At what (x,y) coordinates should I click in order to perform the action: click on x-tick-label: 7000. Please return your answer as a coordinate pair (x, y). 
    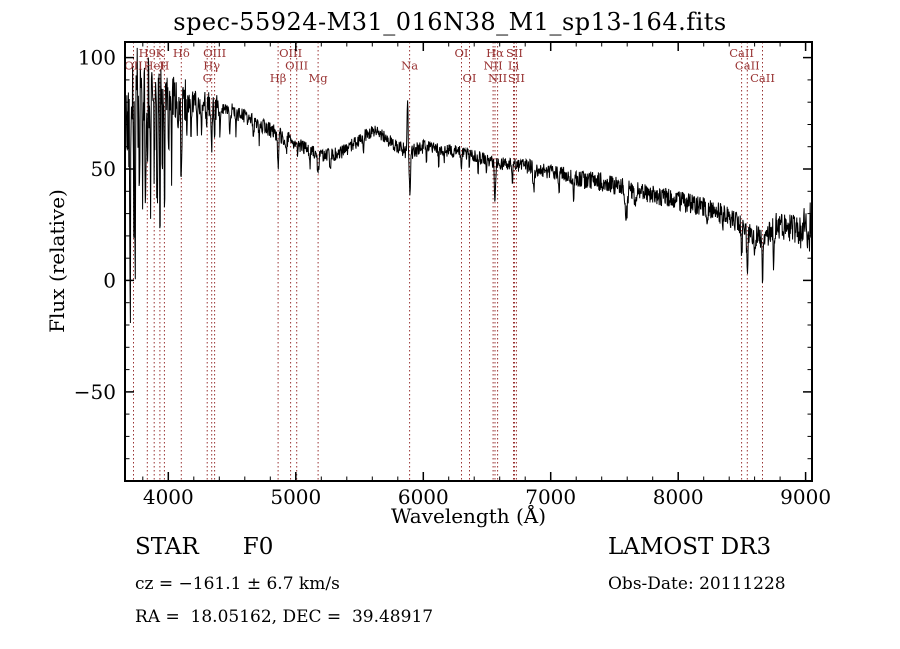
    Looking at the image, I should click on (550, 497).